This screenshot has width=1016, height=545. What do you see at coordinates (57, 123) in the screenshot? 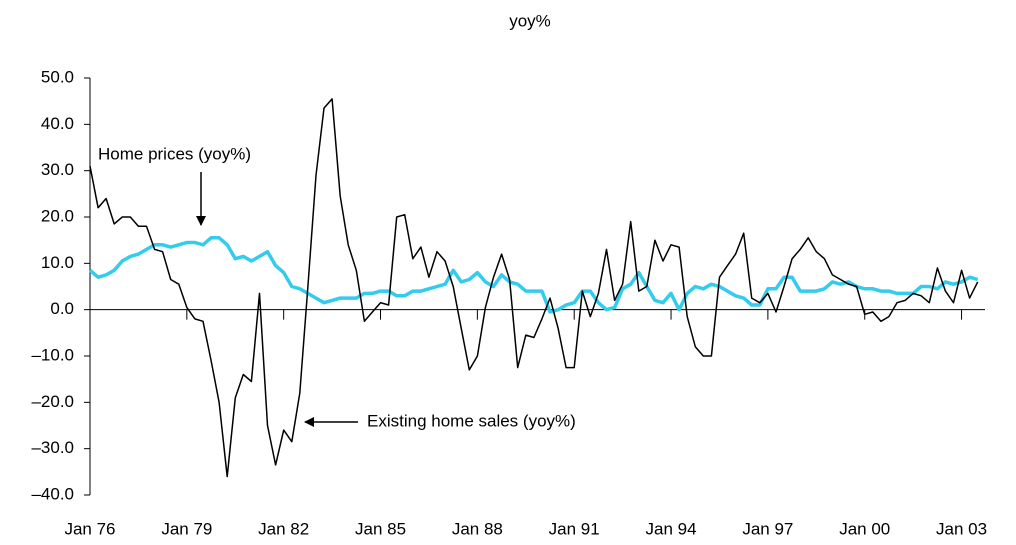
I see `y-tick-label: 40.0` at bounding box center [57, 123].